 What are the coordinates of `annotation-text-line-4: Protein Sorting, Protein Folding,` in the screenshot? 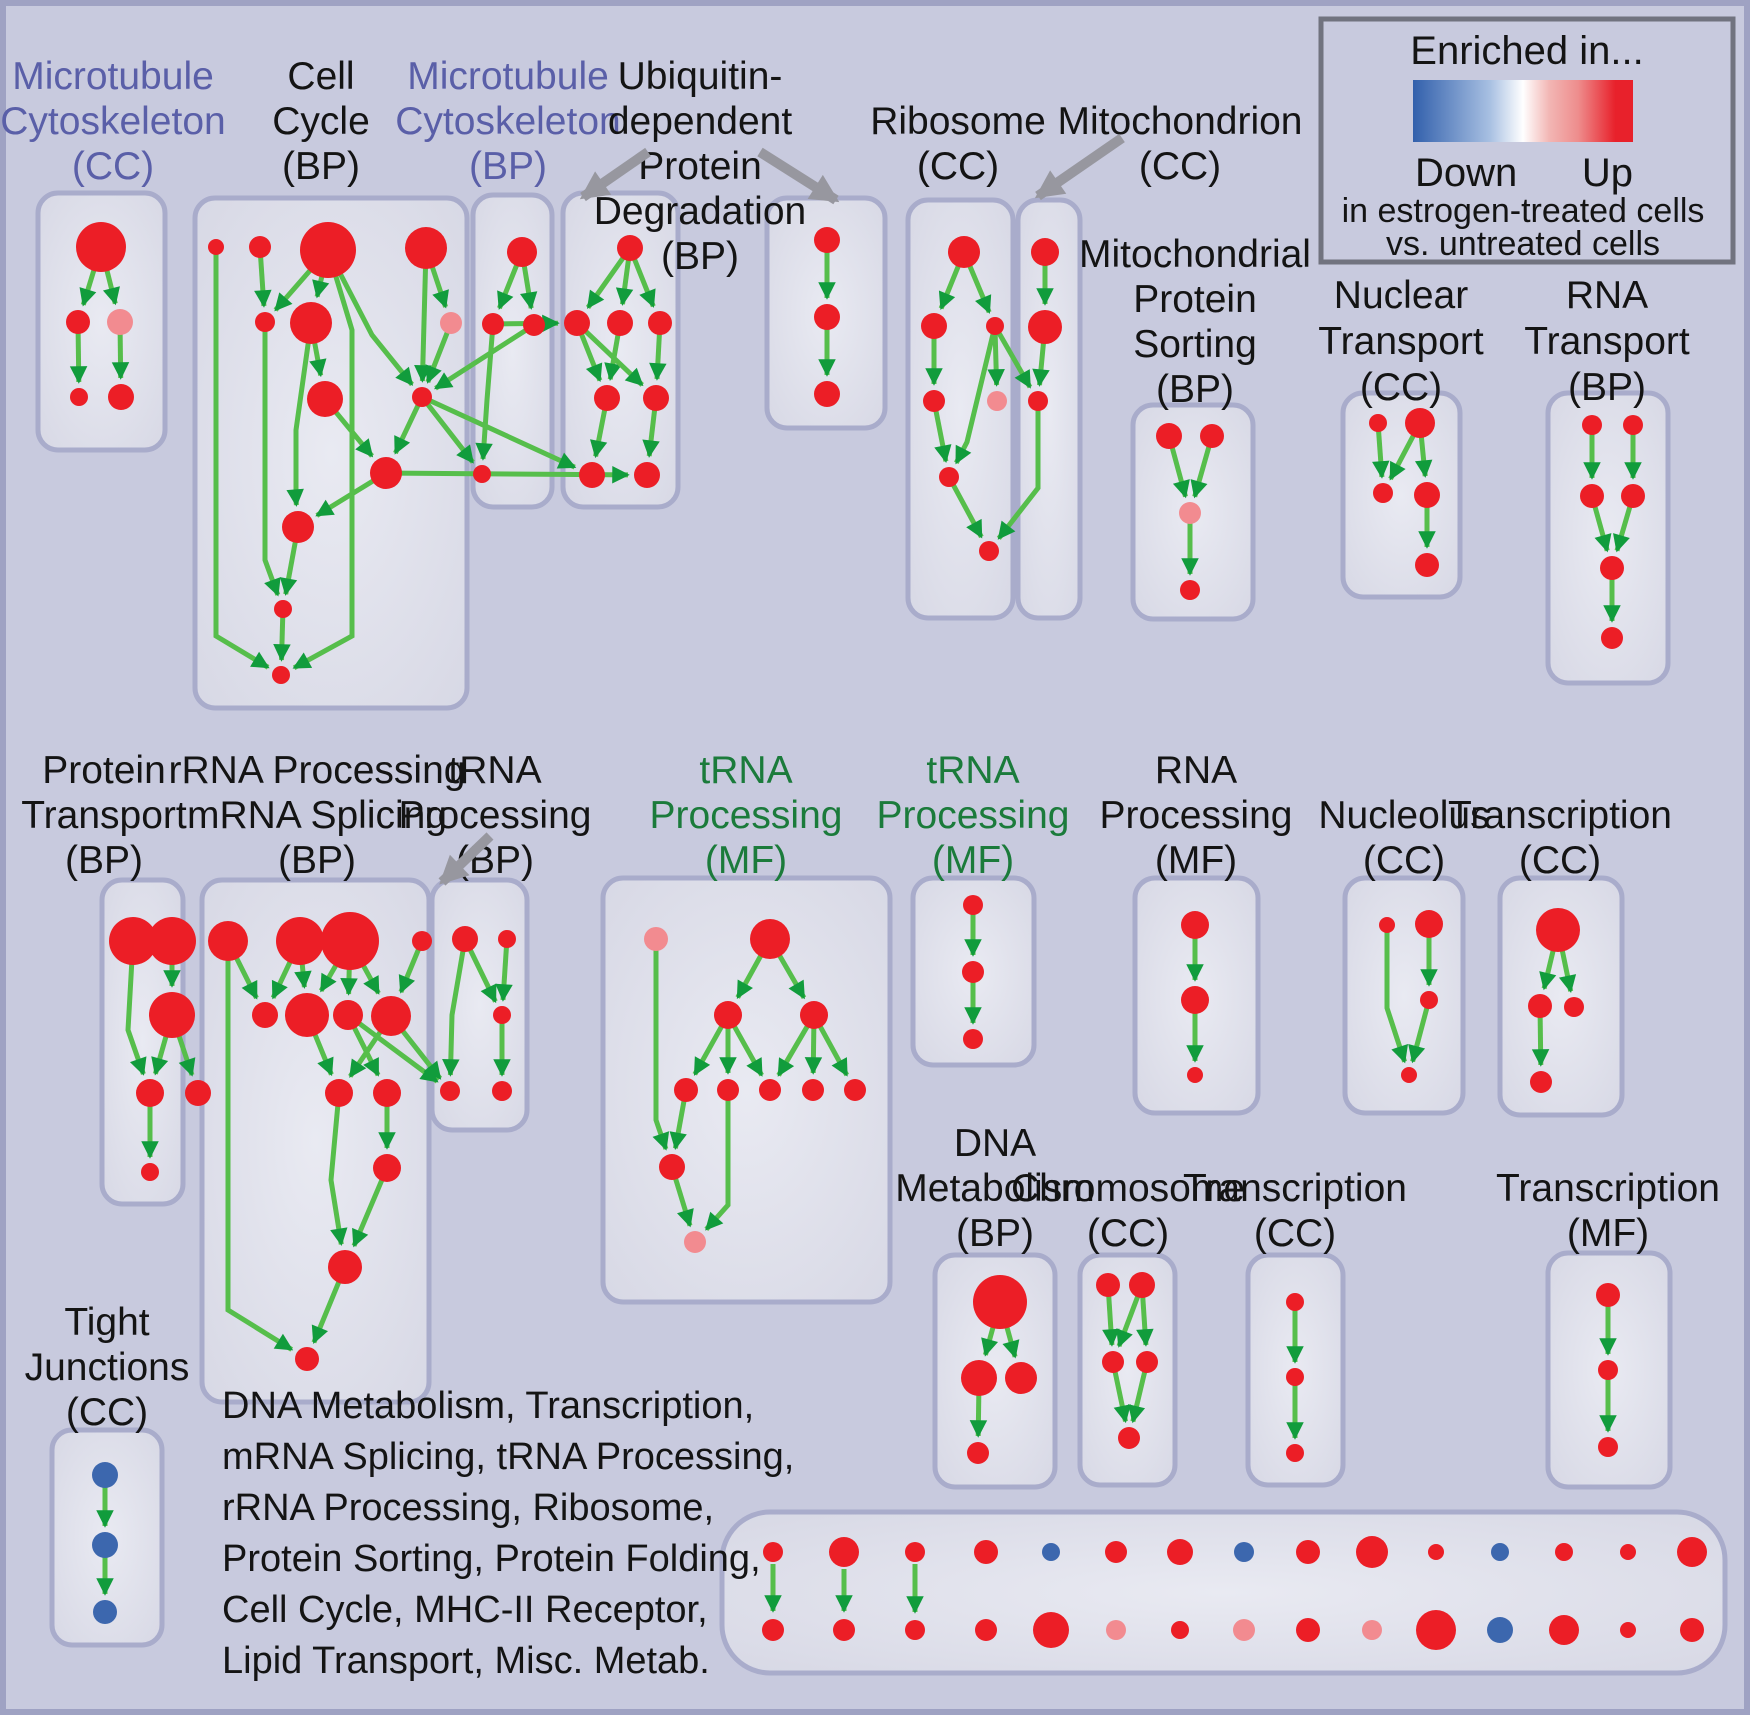 It's located at (491, 1559).